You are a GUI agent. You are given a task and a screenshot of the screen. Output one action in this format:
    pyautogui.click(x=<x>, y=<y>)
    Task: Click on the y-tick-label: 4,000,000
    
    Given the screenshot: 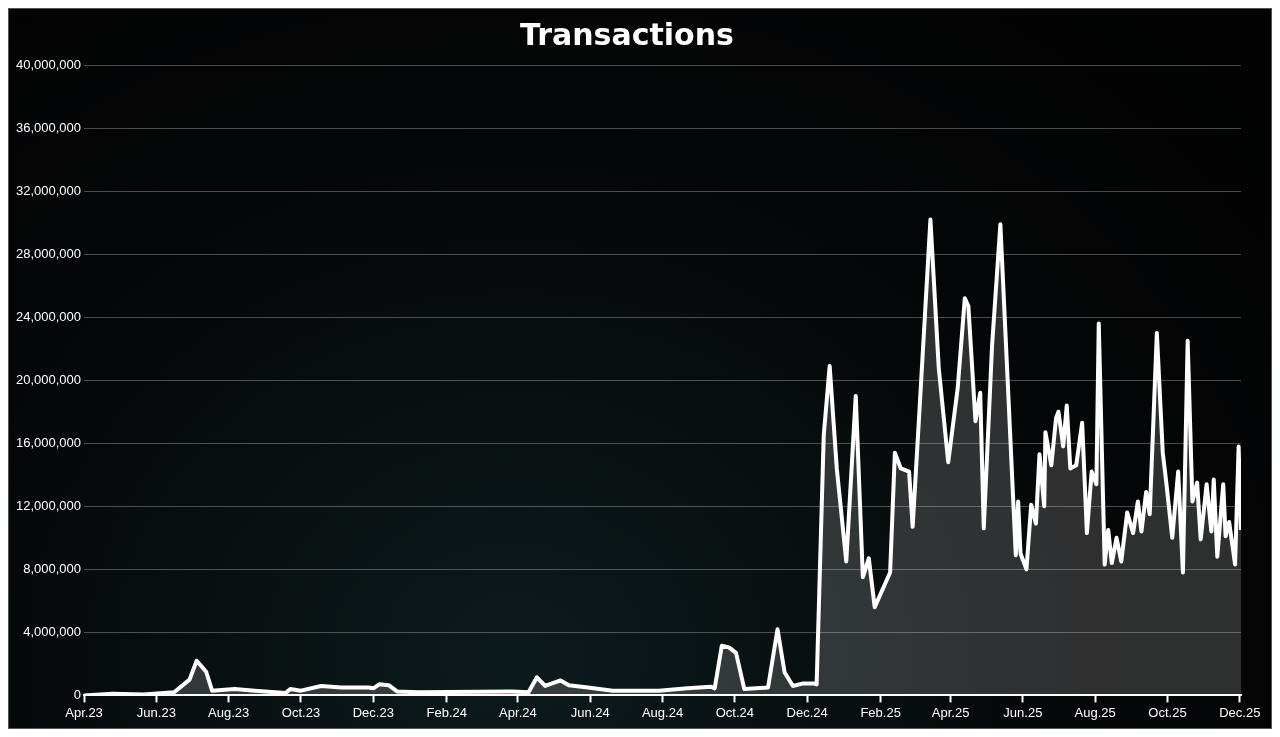 What is the action you would take?
    pyautogui.click(x=52, y=631)
    